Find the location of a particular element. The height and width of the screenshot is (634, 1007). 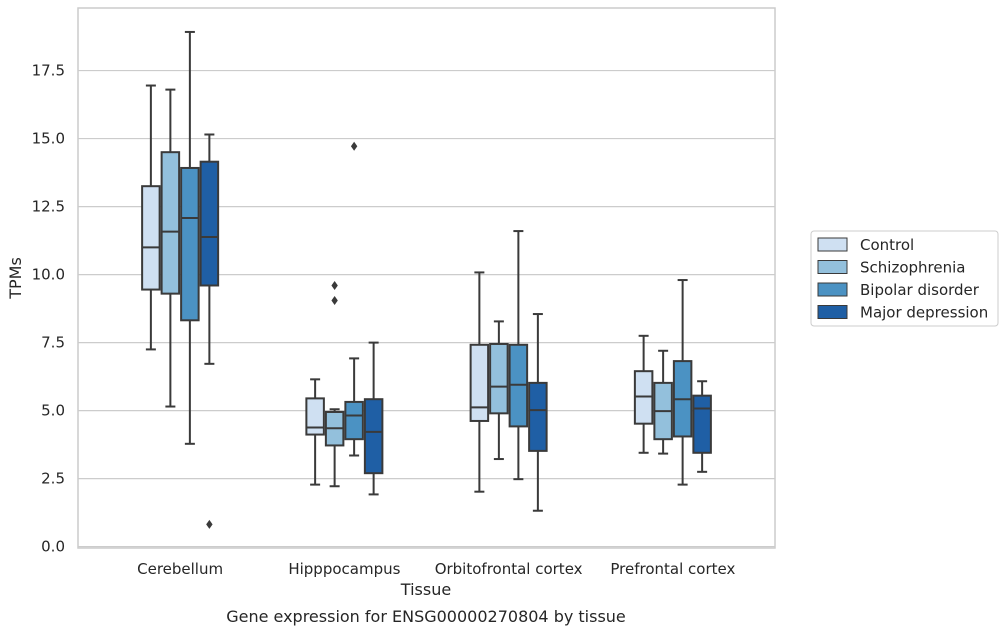

legend-label: Major depression is located at coordinates (924, 313).